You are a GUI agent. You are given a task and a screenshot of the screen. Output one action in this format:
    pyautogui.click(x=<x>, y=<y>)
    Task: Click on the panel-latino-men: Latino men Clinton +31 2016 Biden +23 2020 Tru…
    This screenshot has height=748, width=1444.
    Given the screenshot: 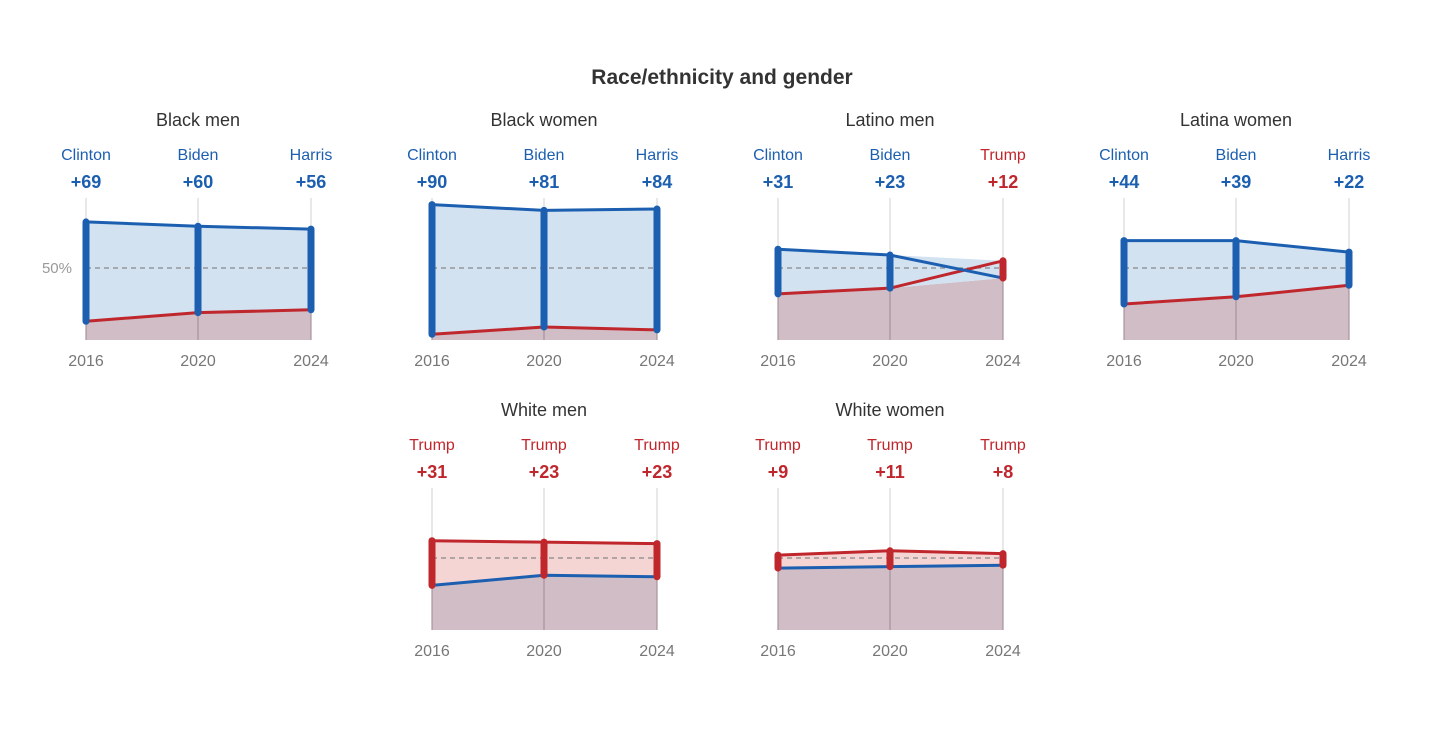 What is the action you would take?
    pyautogui.click(x=890, y=240)
    